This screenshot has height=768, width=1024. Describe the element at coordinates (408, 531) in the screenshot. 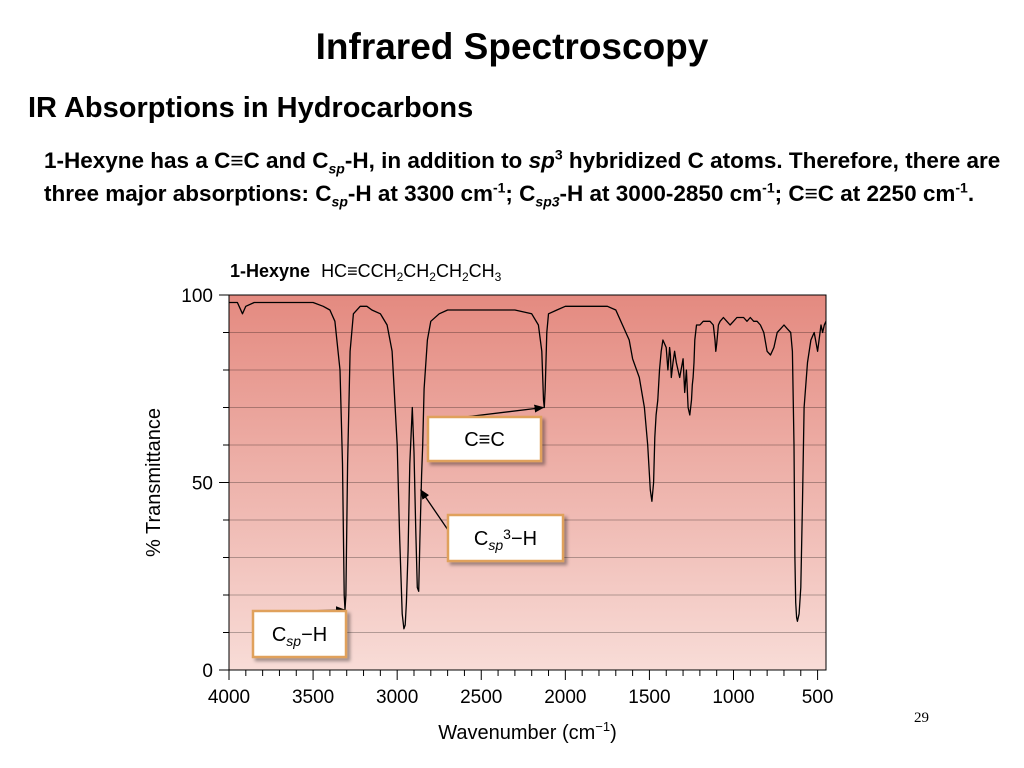

I see `peak-annotations: C≡C Csp3−H Csp−H` at that location.